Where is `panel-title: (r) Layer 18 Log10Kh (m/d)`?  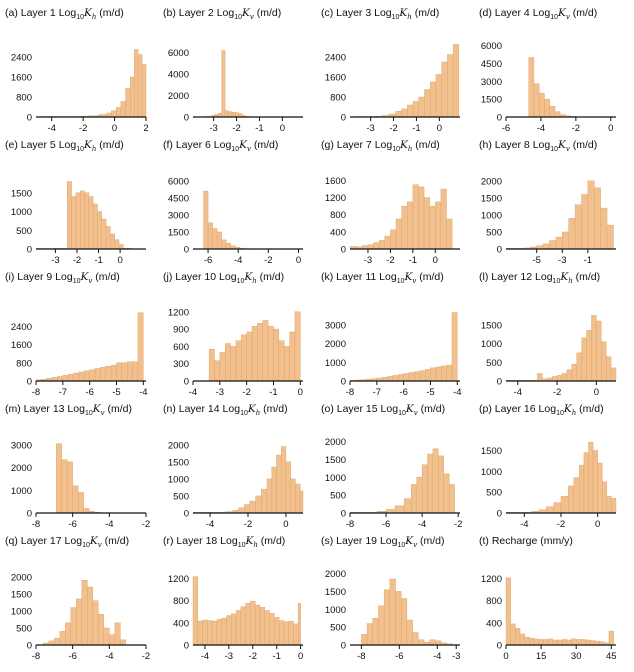
panel-title: (r) Layer 18 Log10Kh (m/d) is located at coordinates (224, 542).